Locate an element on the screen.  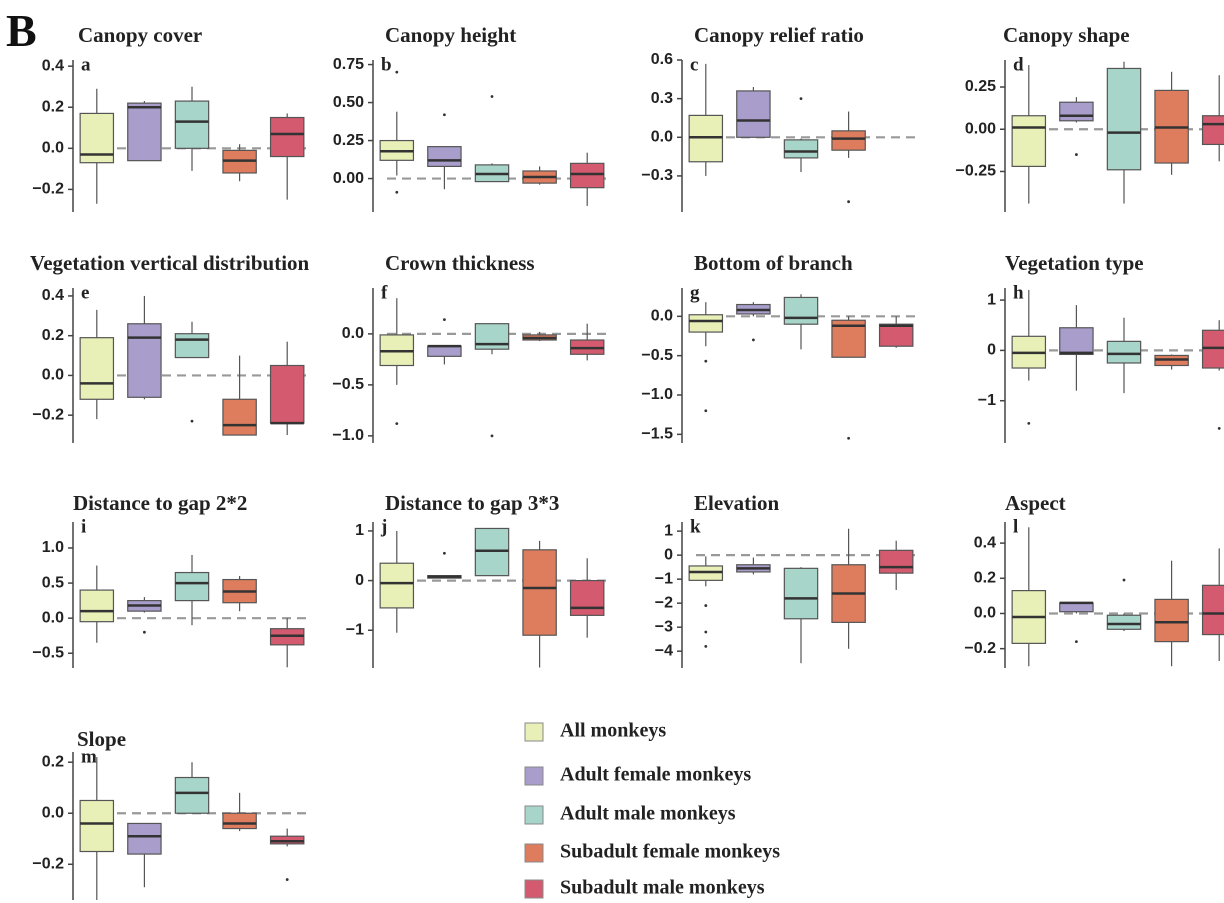
y-tick-label: −1.0 is located at coordinates (657, 394).